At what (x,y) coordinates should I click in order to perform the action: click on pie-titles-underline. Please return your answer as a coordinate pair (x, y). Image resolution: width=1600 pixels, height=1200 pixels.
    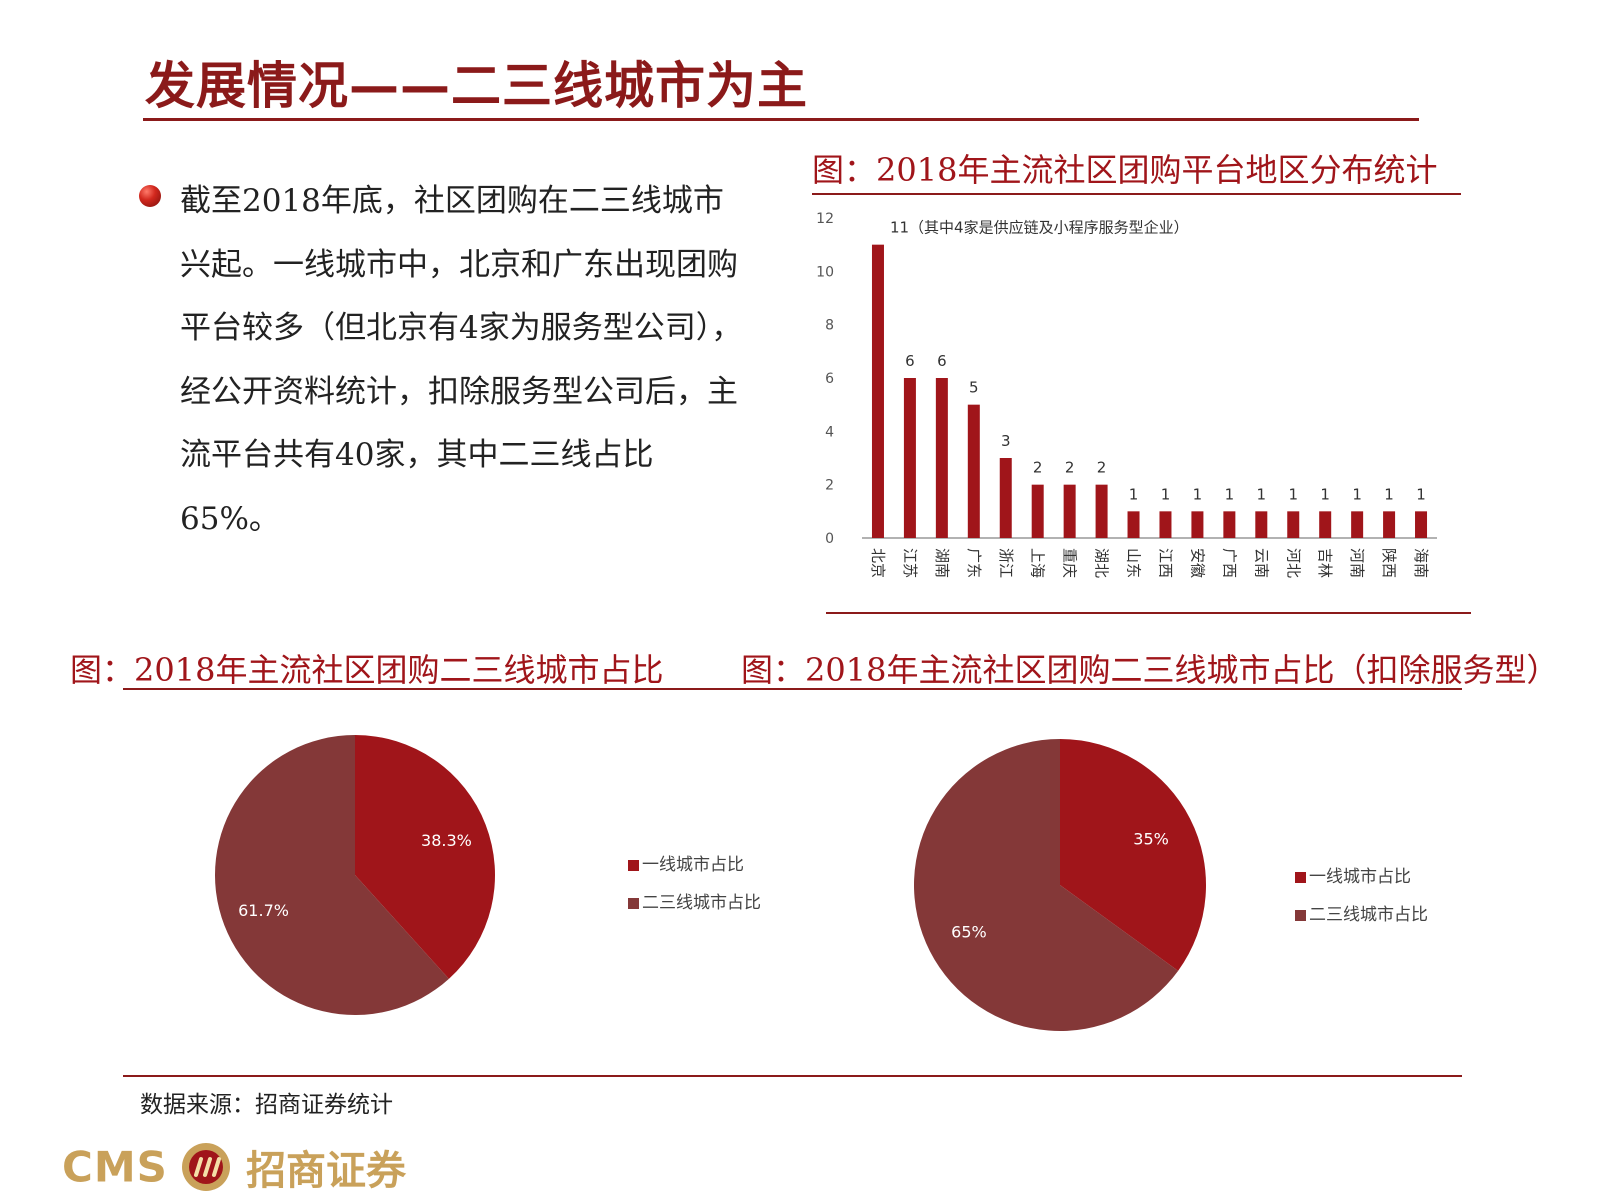
    Looking at the image, I should click on (792, 689).